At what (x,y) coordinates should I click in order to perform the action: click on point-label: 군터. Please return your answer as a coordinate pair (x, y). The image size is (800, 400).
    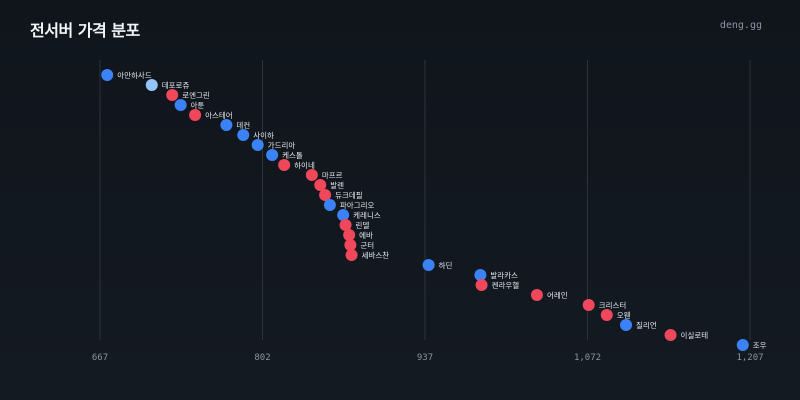
    Looking at the image, I should click on (367, 245).